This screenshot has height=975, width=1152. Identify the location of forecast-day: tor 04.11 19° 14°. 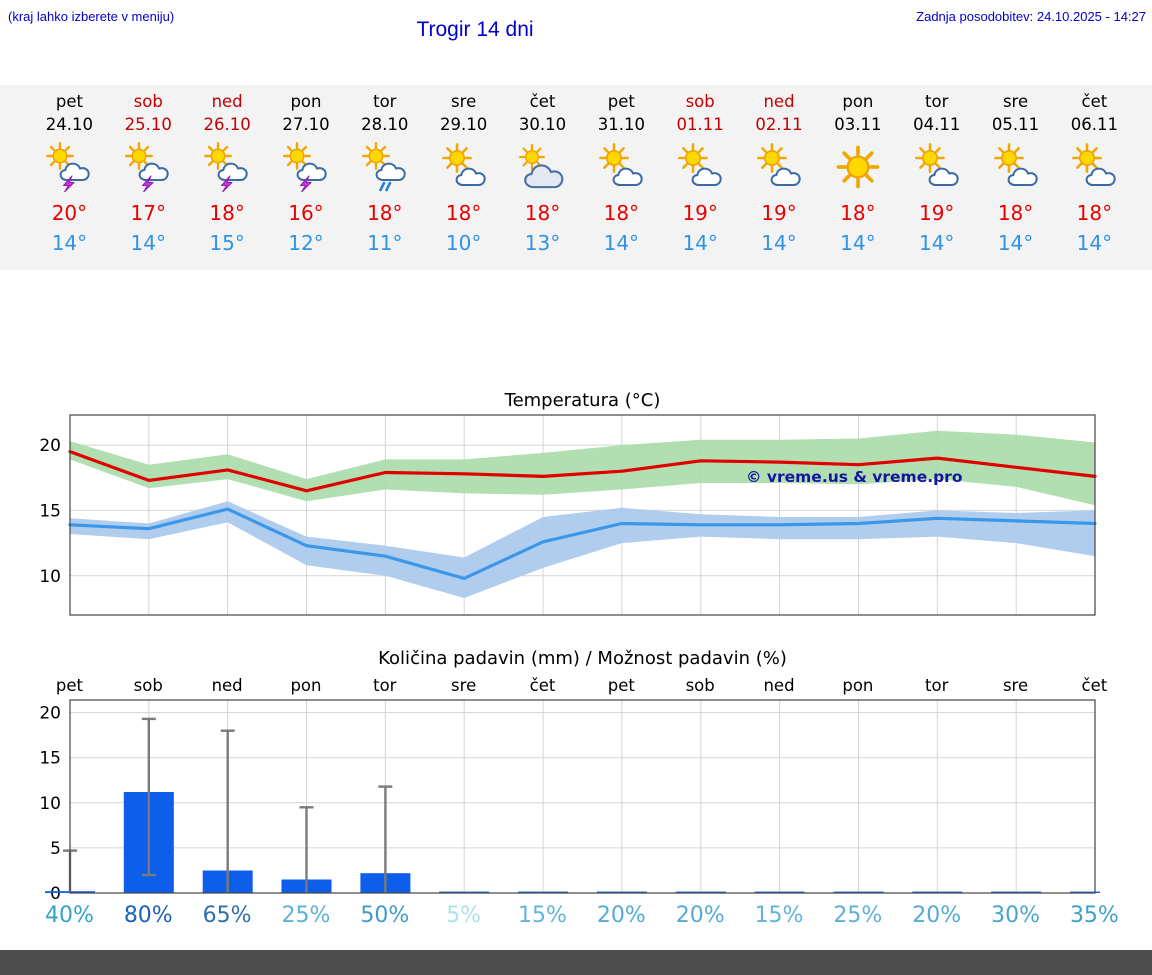
(936, 177).